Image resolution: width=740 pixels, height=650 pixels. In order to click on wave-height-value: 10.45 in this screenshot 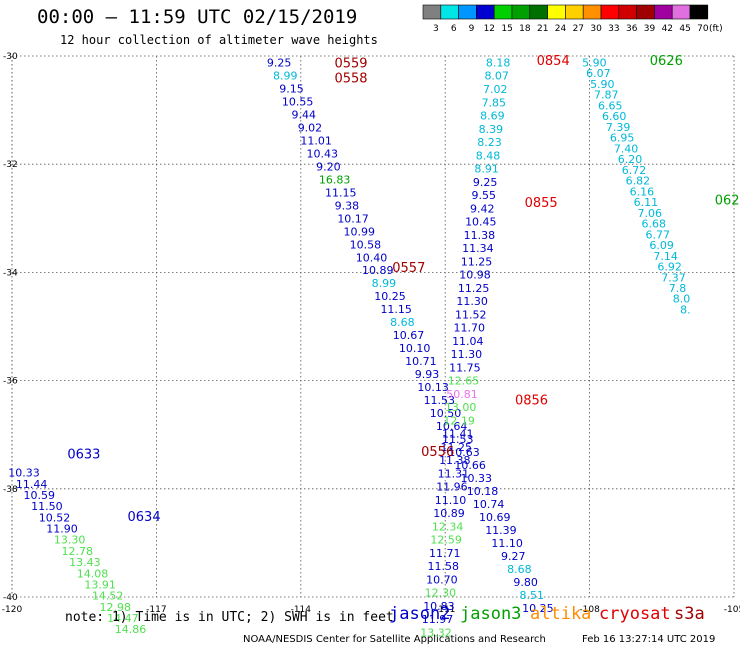, I will do `click(481, 222)`.